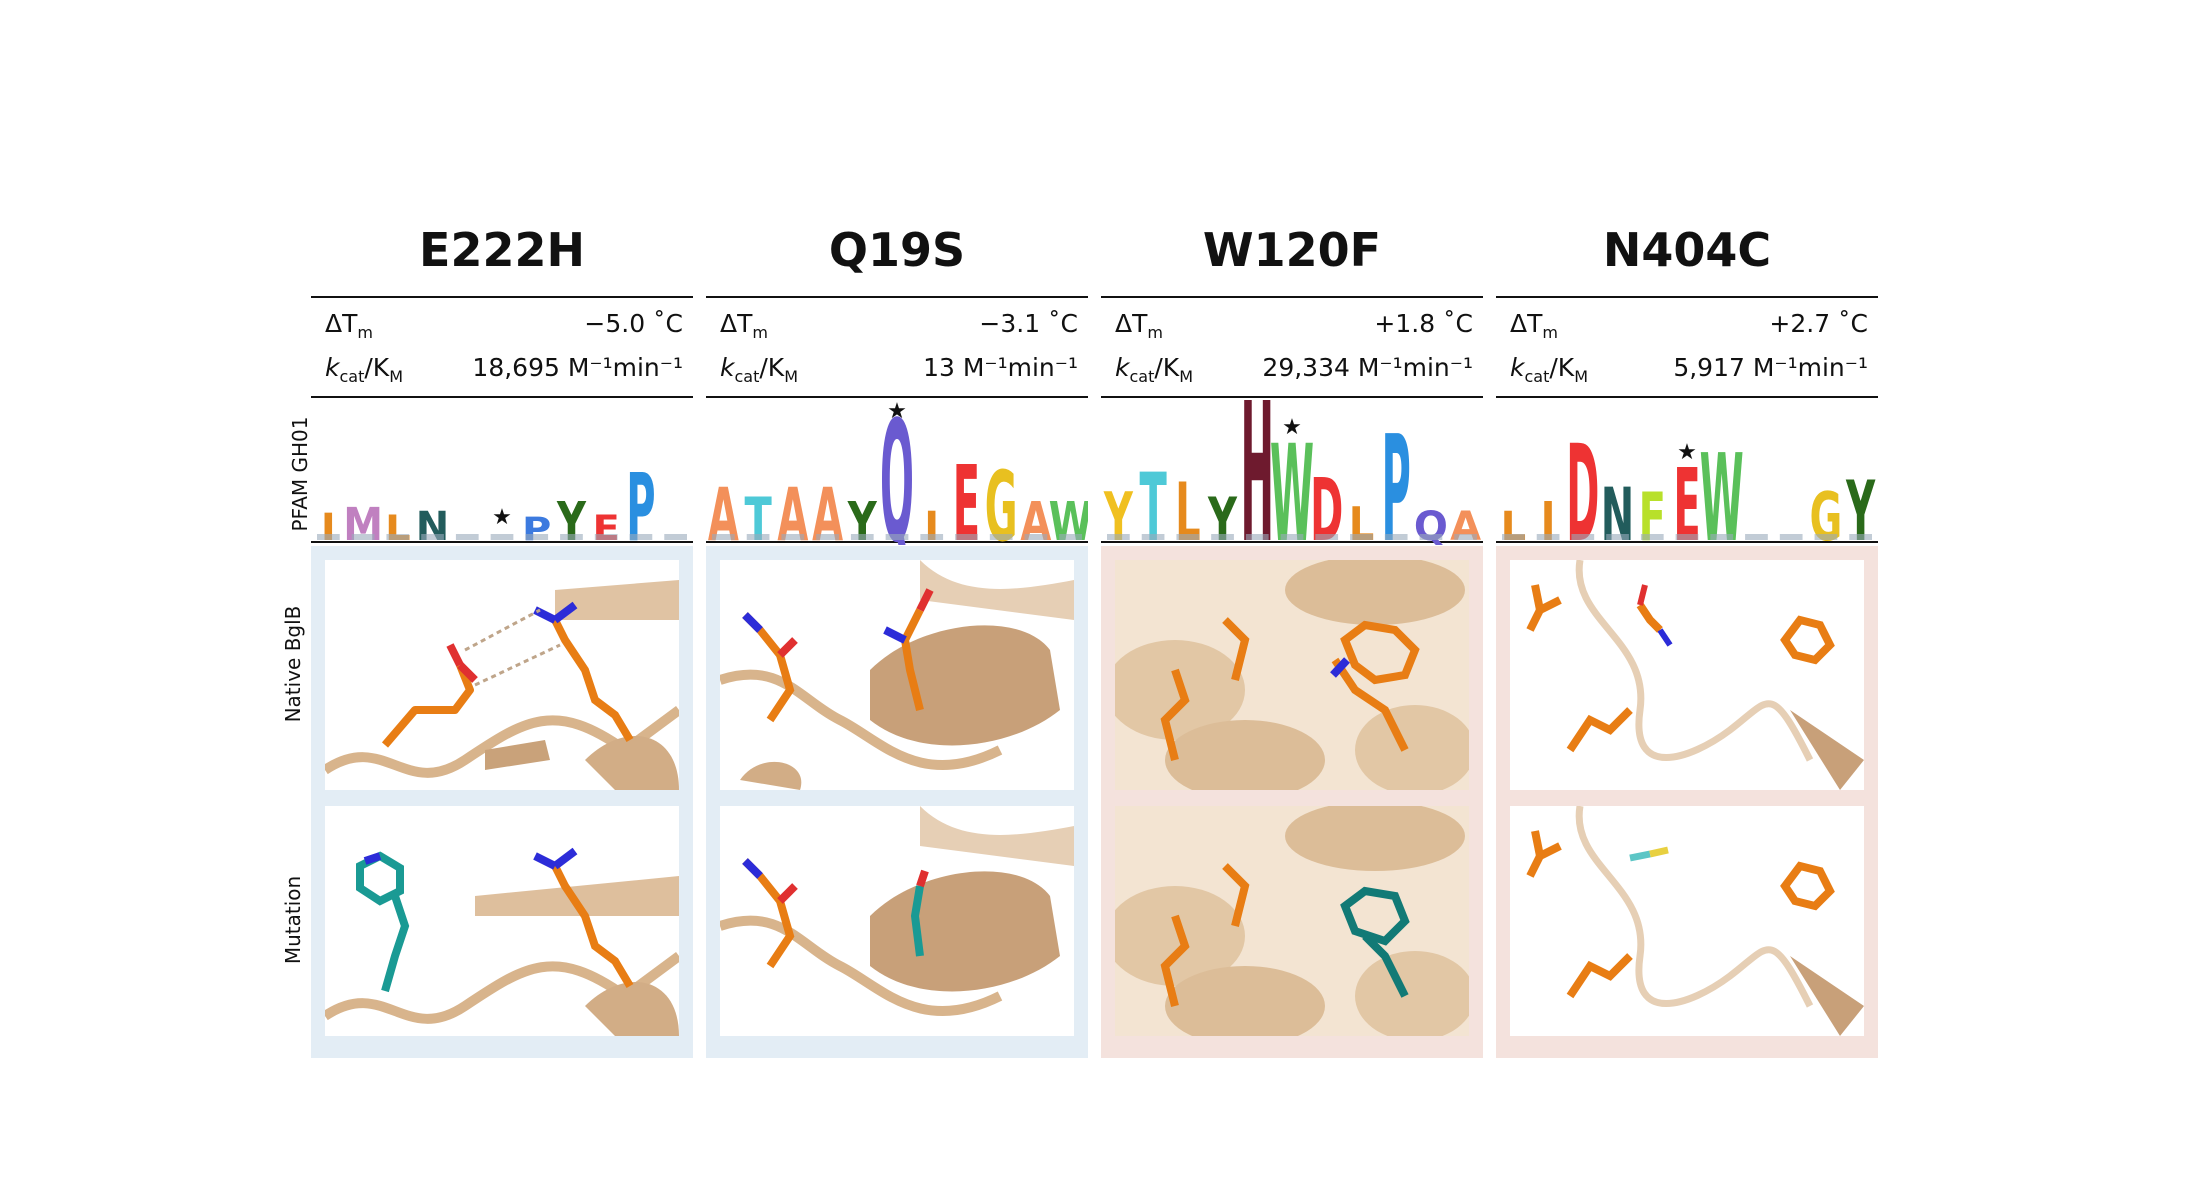 The width and height of the screenshot is (2200, 1200). I want to click on logo-letter: Y, so click(1861, 505).